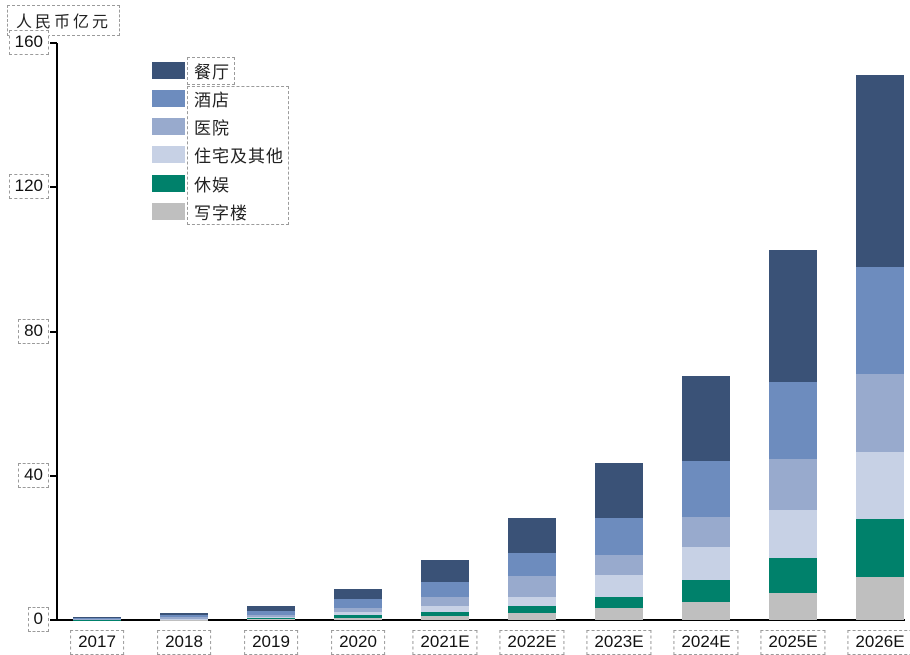  Describe the element at coordinates (619, 586) in the screenshot. I see `bar-segment-2023E-住宅及其他` at that location.